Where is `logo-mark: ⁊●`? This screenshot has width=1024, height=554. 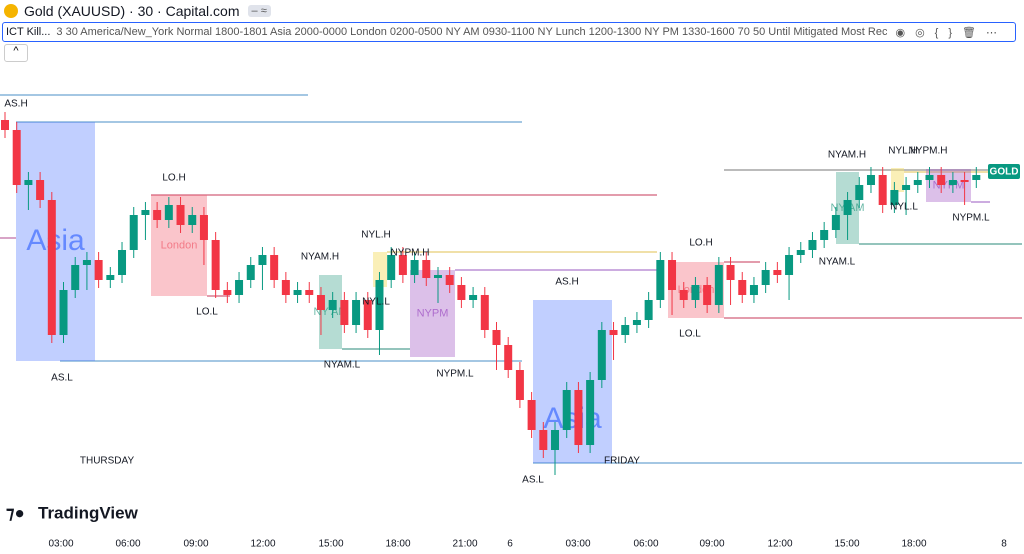 logo-mark: ⁊● is located at coordinates (15, 512).